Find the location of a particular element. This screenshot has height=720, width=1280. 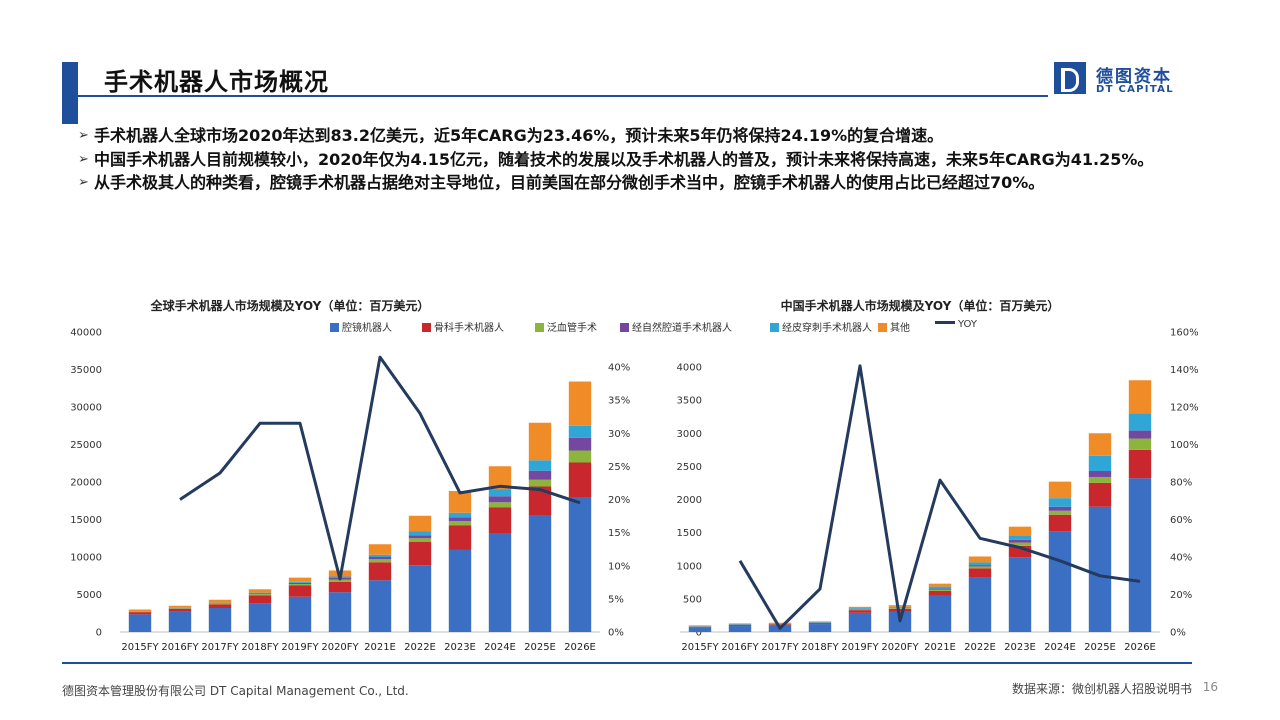

y-tick-label: 40000 is located at coordinates (86, 333).